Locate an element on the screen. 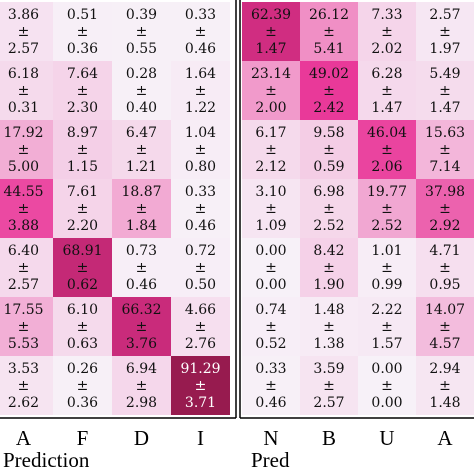 This screenshot has height=474, width=474. cell-error: 7.14 is located at coordinates (444, 167).